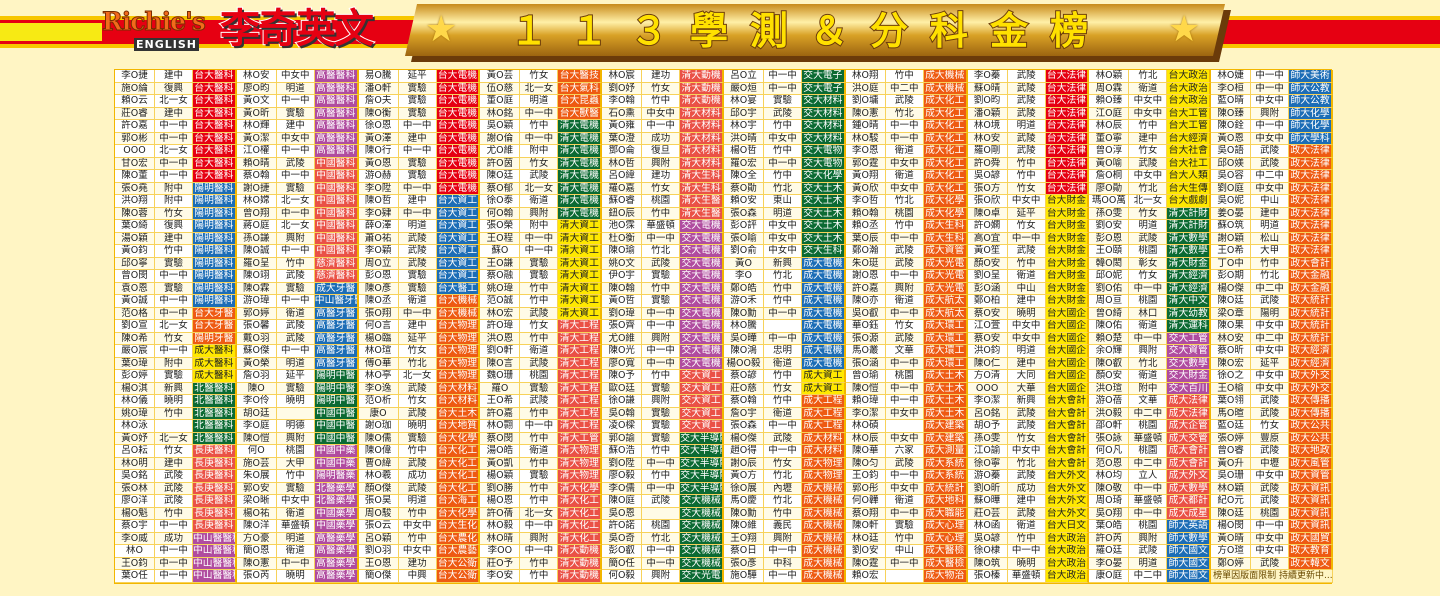 Image resolution: width=1440 pixels, height=596 pixels. I want to click on student-name: 葉O皓, so click(1109, 526).